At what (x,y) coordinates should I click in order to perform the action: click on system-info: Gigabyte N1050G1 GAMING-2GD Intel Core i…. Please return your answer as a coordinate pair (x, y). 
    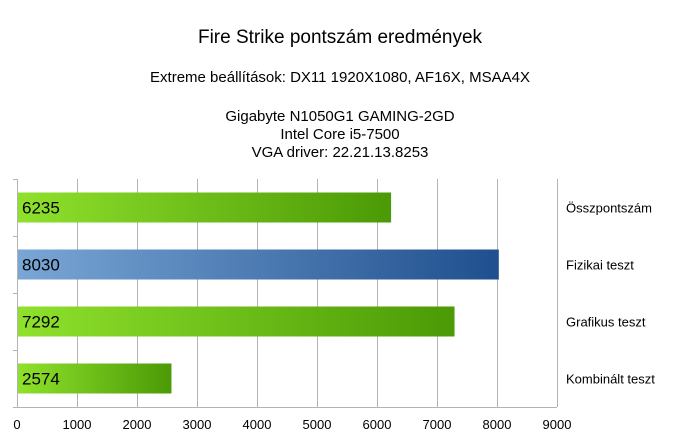
    Looking at the image, I should click on (340, 135).